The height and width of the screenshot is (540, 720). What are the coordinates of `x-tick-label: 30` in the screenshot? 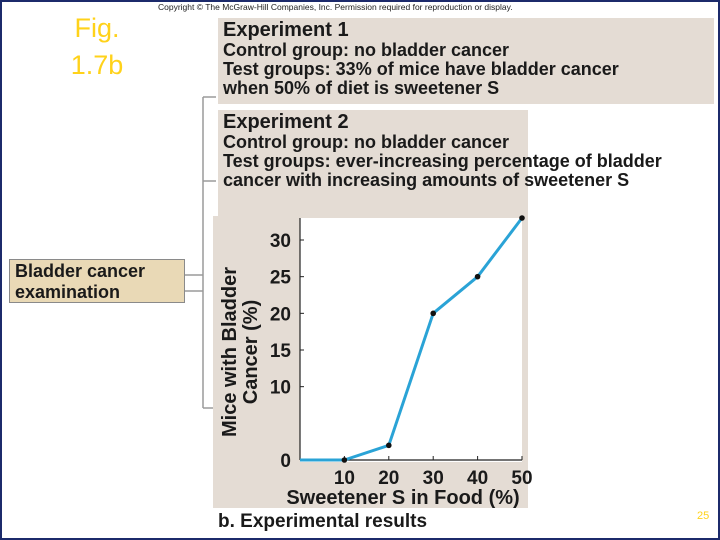 It's located at (433, 478).